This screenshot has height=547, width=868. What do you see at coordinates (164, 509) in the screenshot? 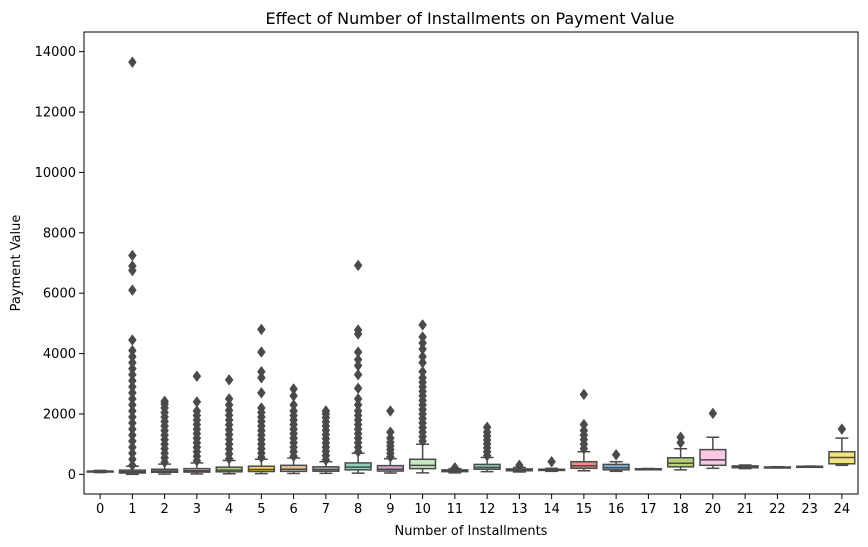
I see `x-tick-label: 2` at bounding box center [164, 509].